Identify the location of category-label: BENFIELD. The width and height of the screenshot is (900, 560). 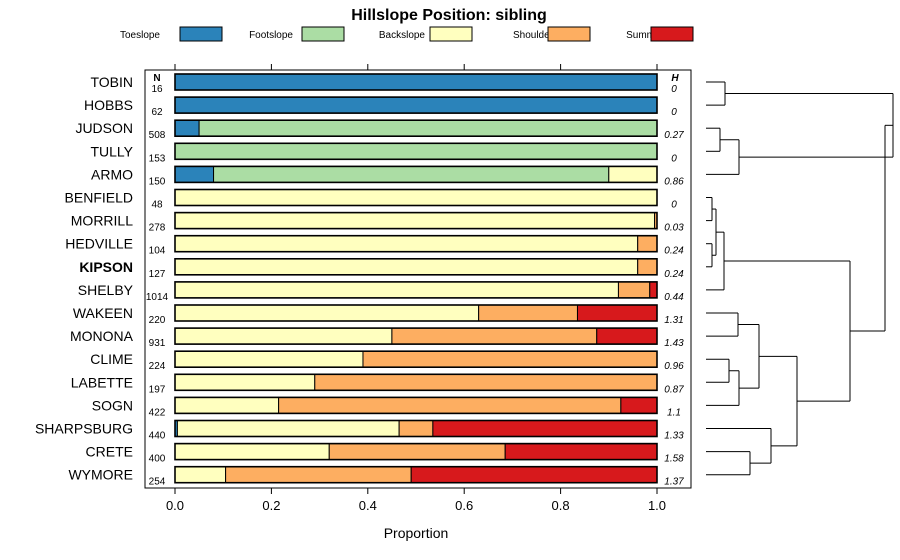
(99, 198).